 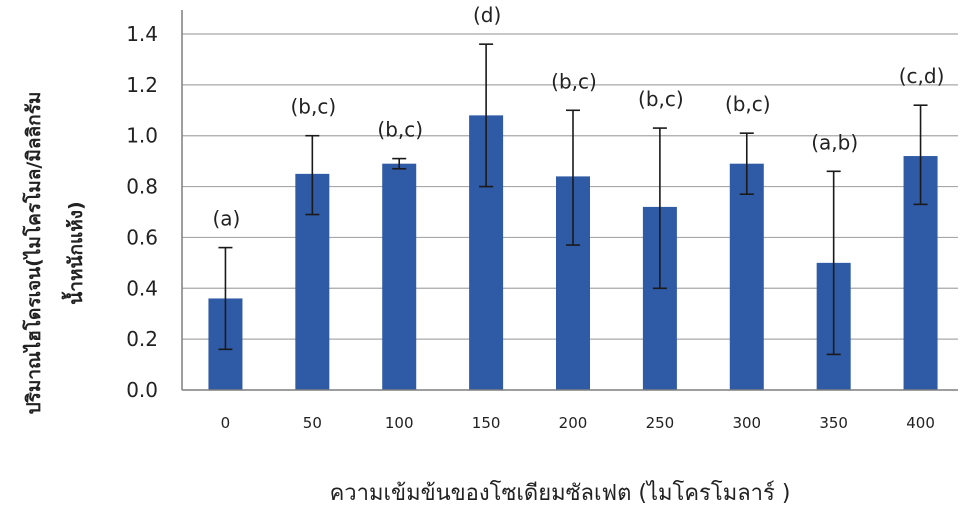 What do you see at coordinates (33, 253) in the screenshot?
I see `y-axis-title-line-1: ปริมาณไฮโดรเจน(ไมโครโมล/มิลลิกรัม` at bounding box center [33, 253].